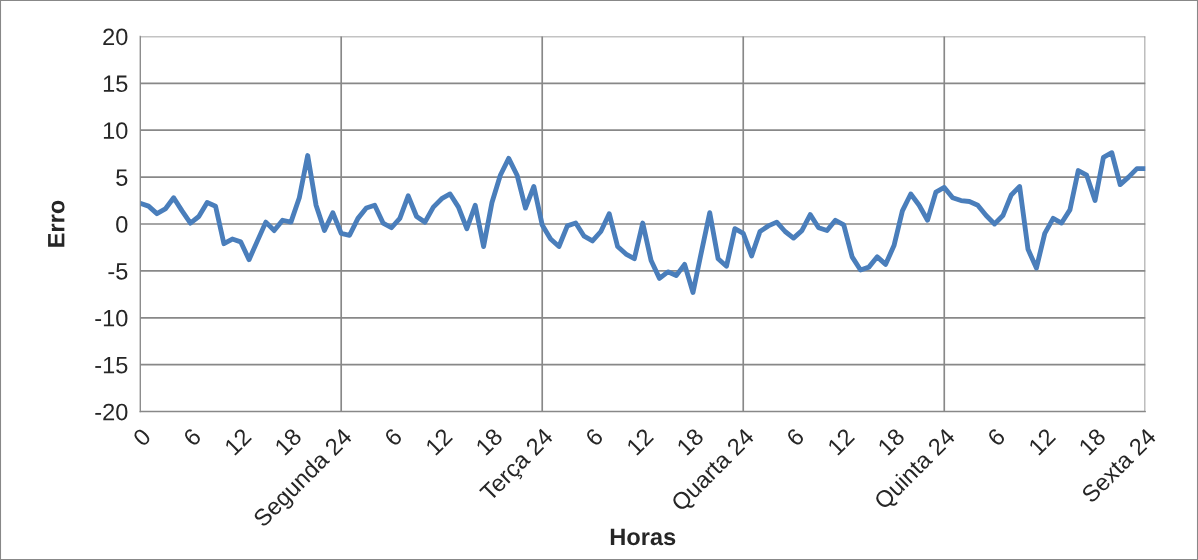 This screenshot has width=1198, height=560. I want to click on y-tick-label: 20, so click(115, 37).